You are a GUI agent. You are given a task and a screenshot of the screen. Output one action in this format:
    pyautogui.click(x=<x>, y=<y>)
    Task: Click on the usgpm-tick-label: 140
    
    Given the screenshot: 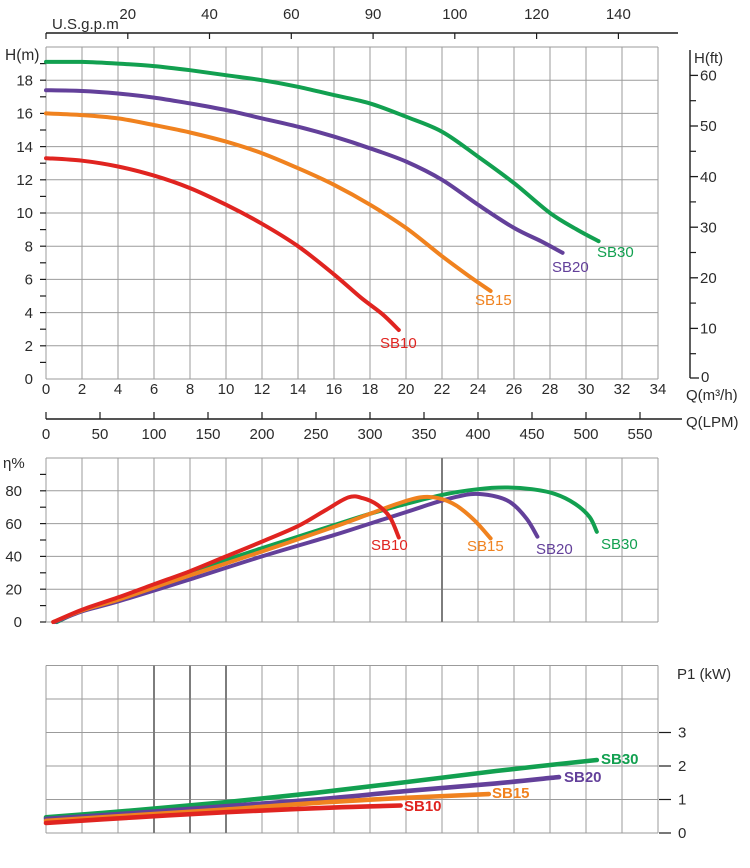 What is the action you would take?
    pyautogui.click(x=618, y=14)
    